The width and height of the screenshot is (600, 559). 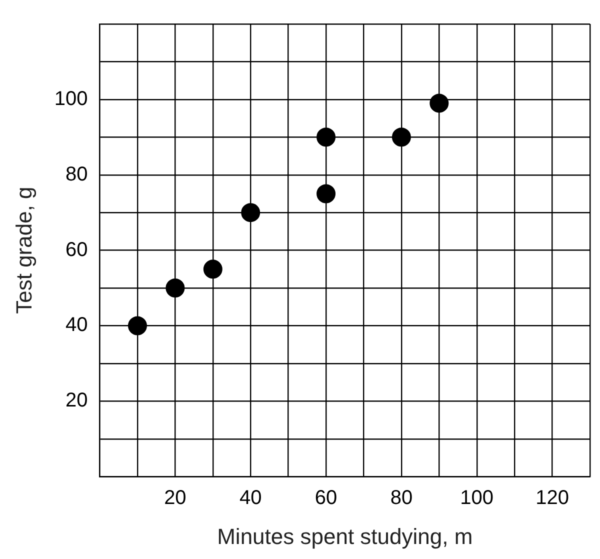 What do you see at coordinates (326, 498) in the screenshot?
I see `x-tick-label: 60` at bounding box center [326, 498].